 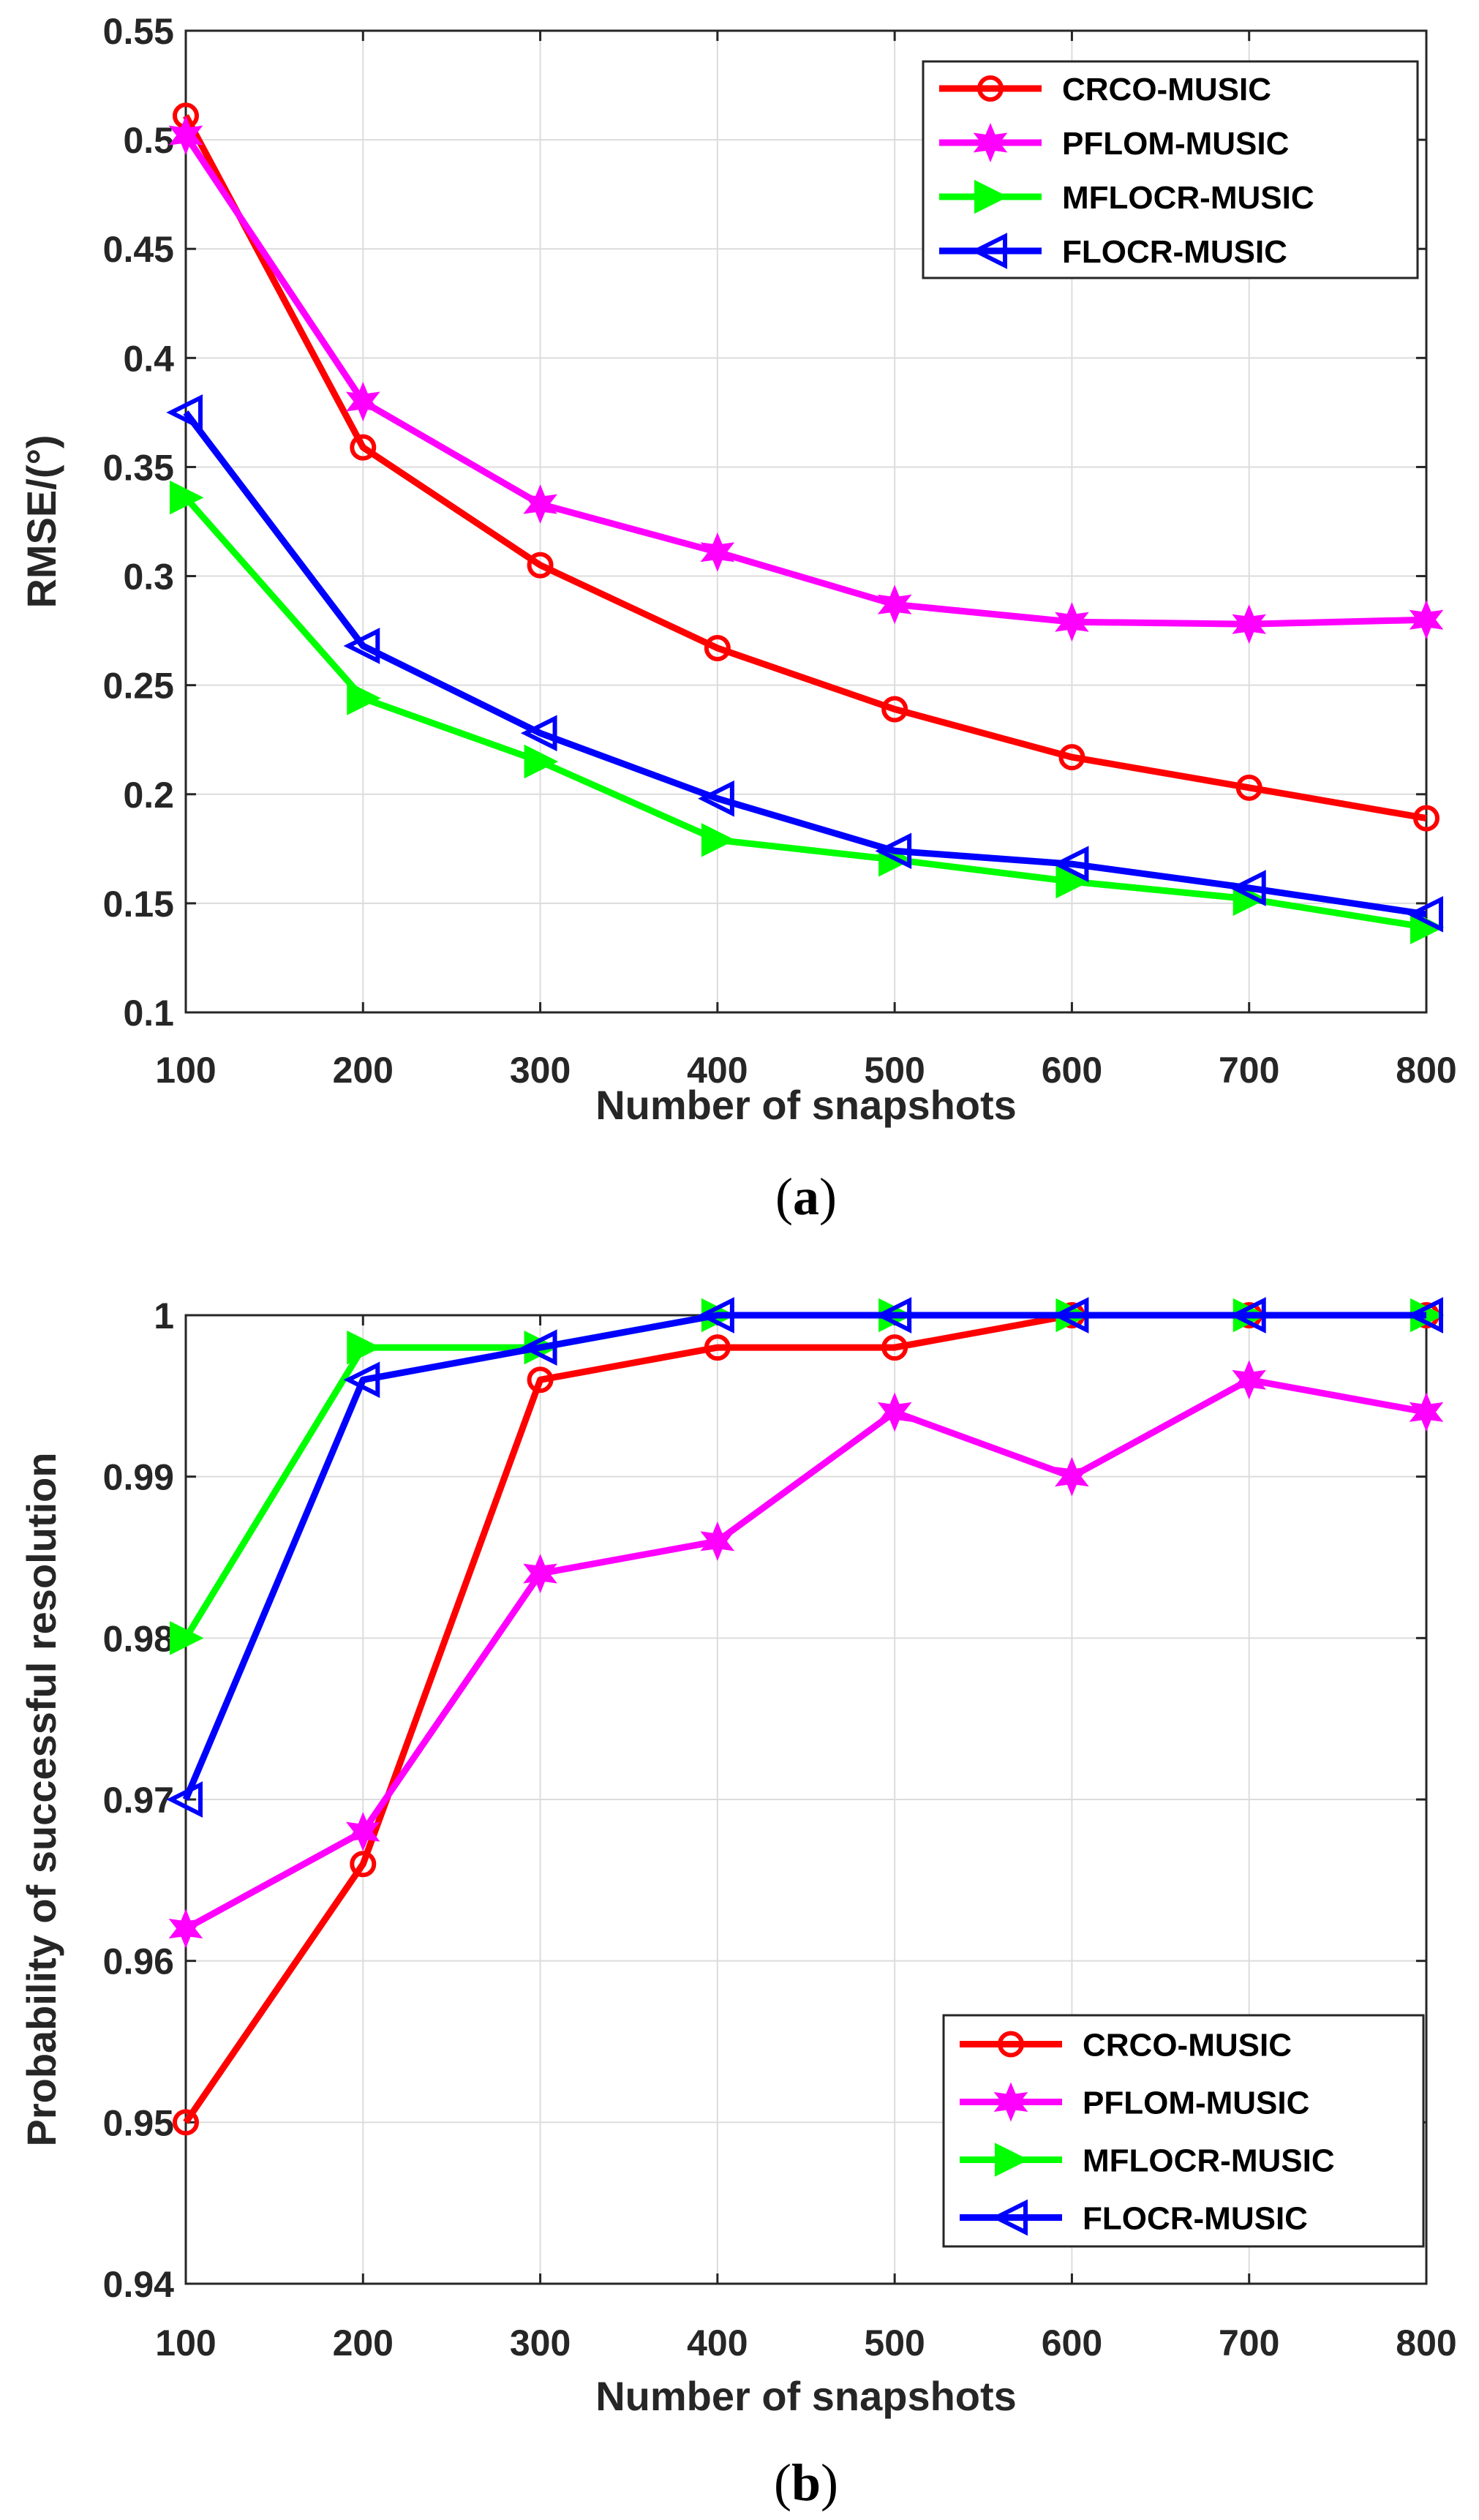 I want to click on legend-label: FLOCR-MUSIC, so click(x=1174, y=252).